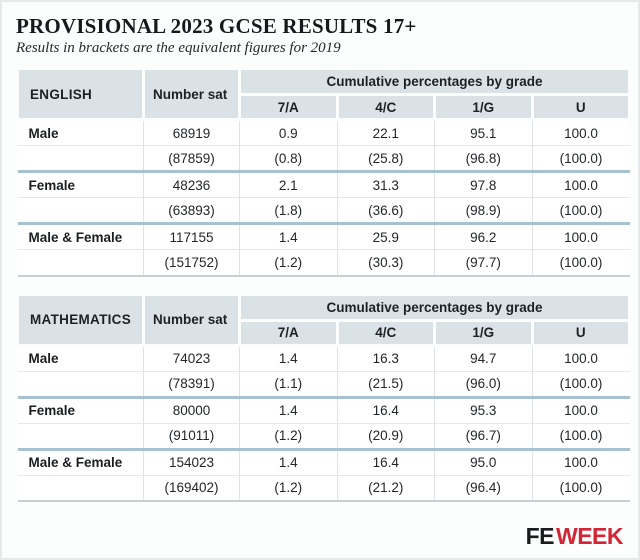  I want to click on value-cell: (21.5), so click(385, 383).